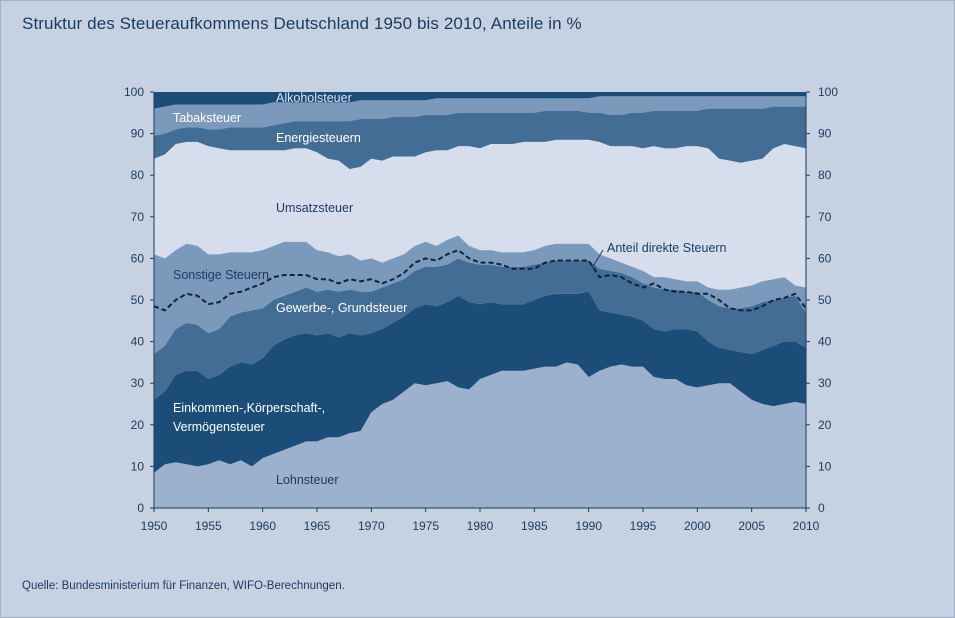  Describe the element at coordinates (138, 383) in the screenshot. I see `y-tick-label-left: 30` at that location.